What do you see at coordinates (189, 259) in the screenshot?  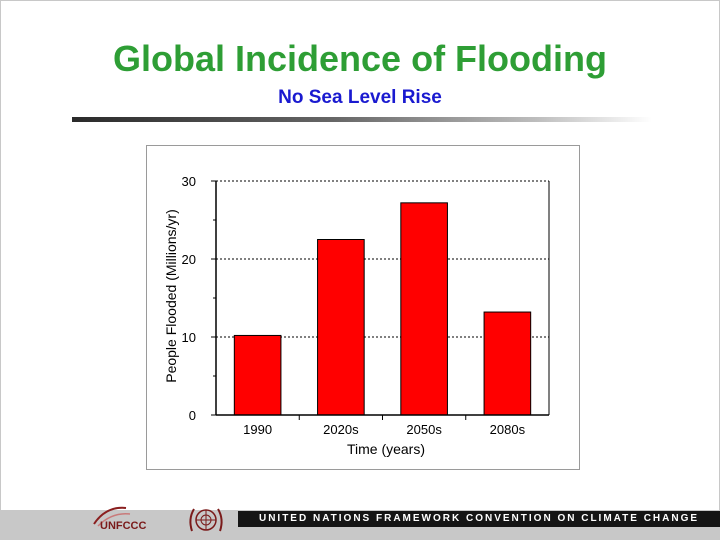 I see `y-tick-label-20: 20` at bounding box center [189, 259].